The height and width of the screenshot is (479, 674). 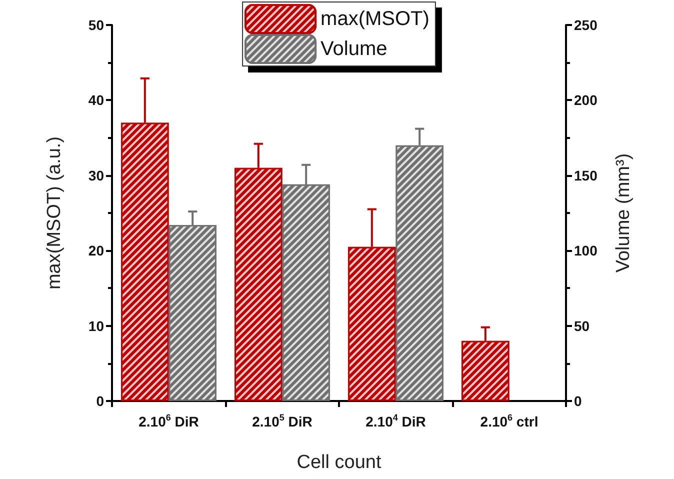 I want to click on y2-tick-label: 100, so click(x=586, y=250).